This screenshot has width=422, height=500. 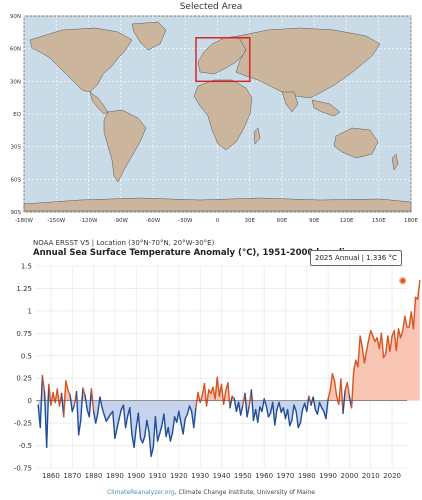 What do you see at coordinates (282, 221) in the screenshot?
I see `map-lon-label: 60E` at bounding box center [282, 221].